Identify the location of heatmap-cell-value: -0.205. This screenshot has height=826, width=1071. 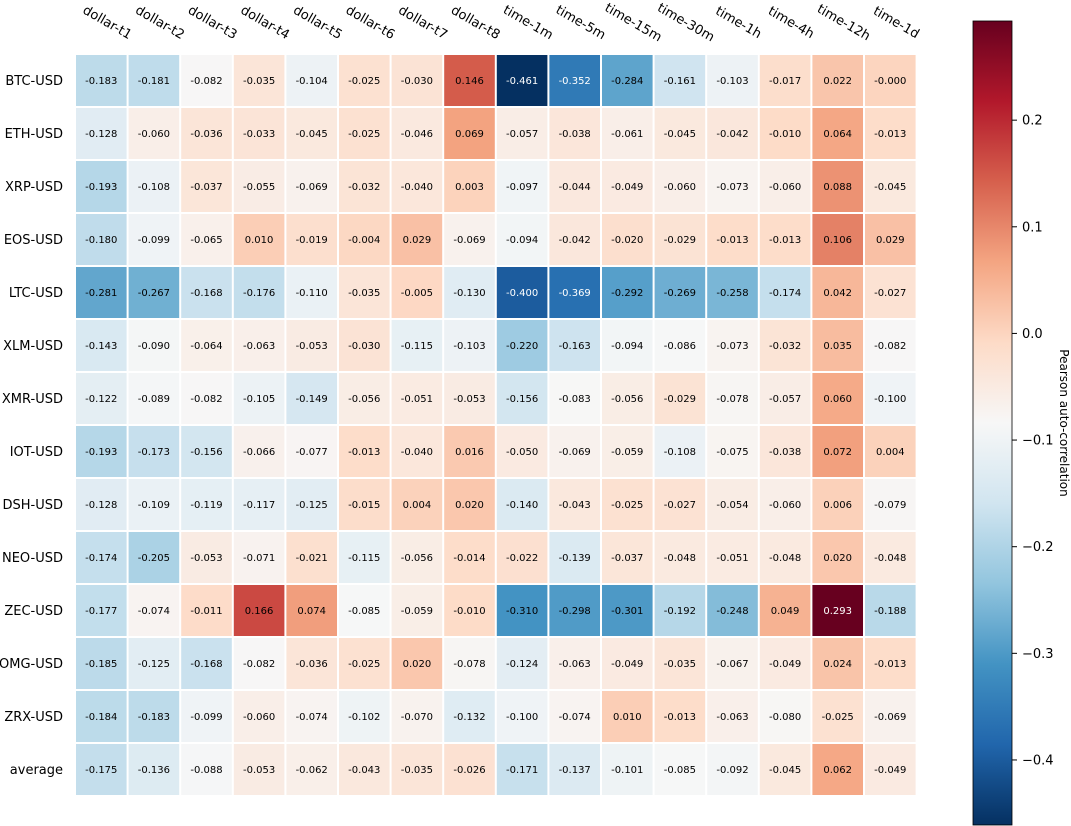
(154, 558).